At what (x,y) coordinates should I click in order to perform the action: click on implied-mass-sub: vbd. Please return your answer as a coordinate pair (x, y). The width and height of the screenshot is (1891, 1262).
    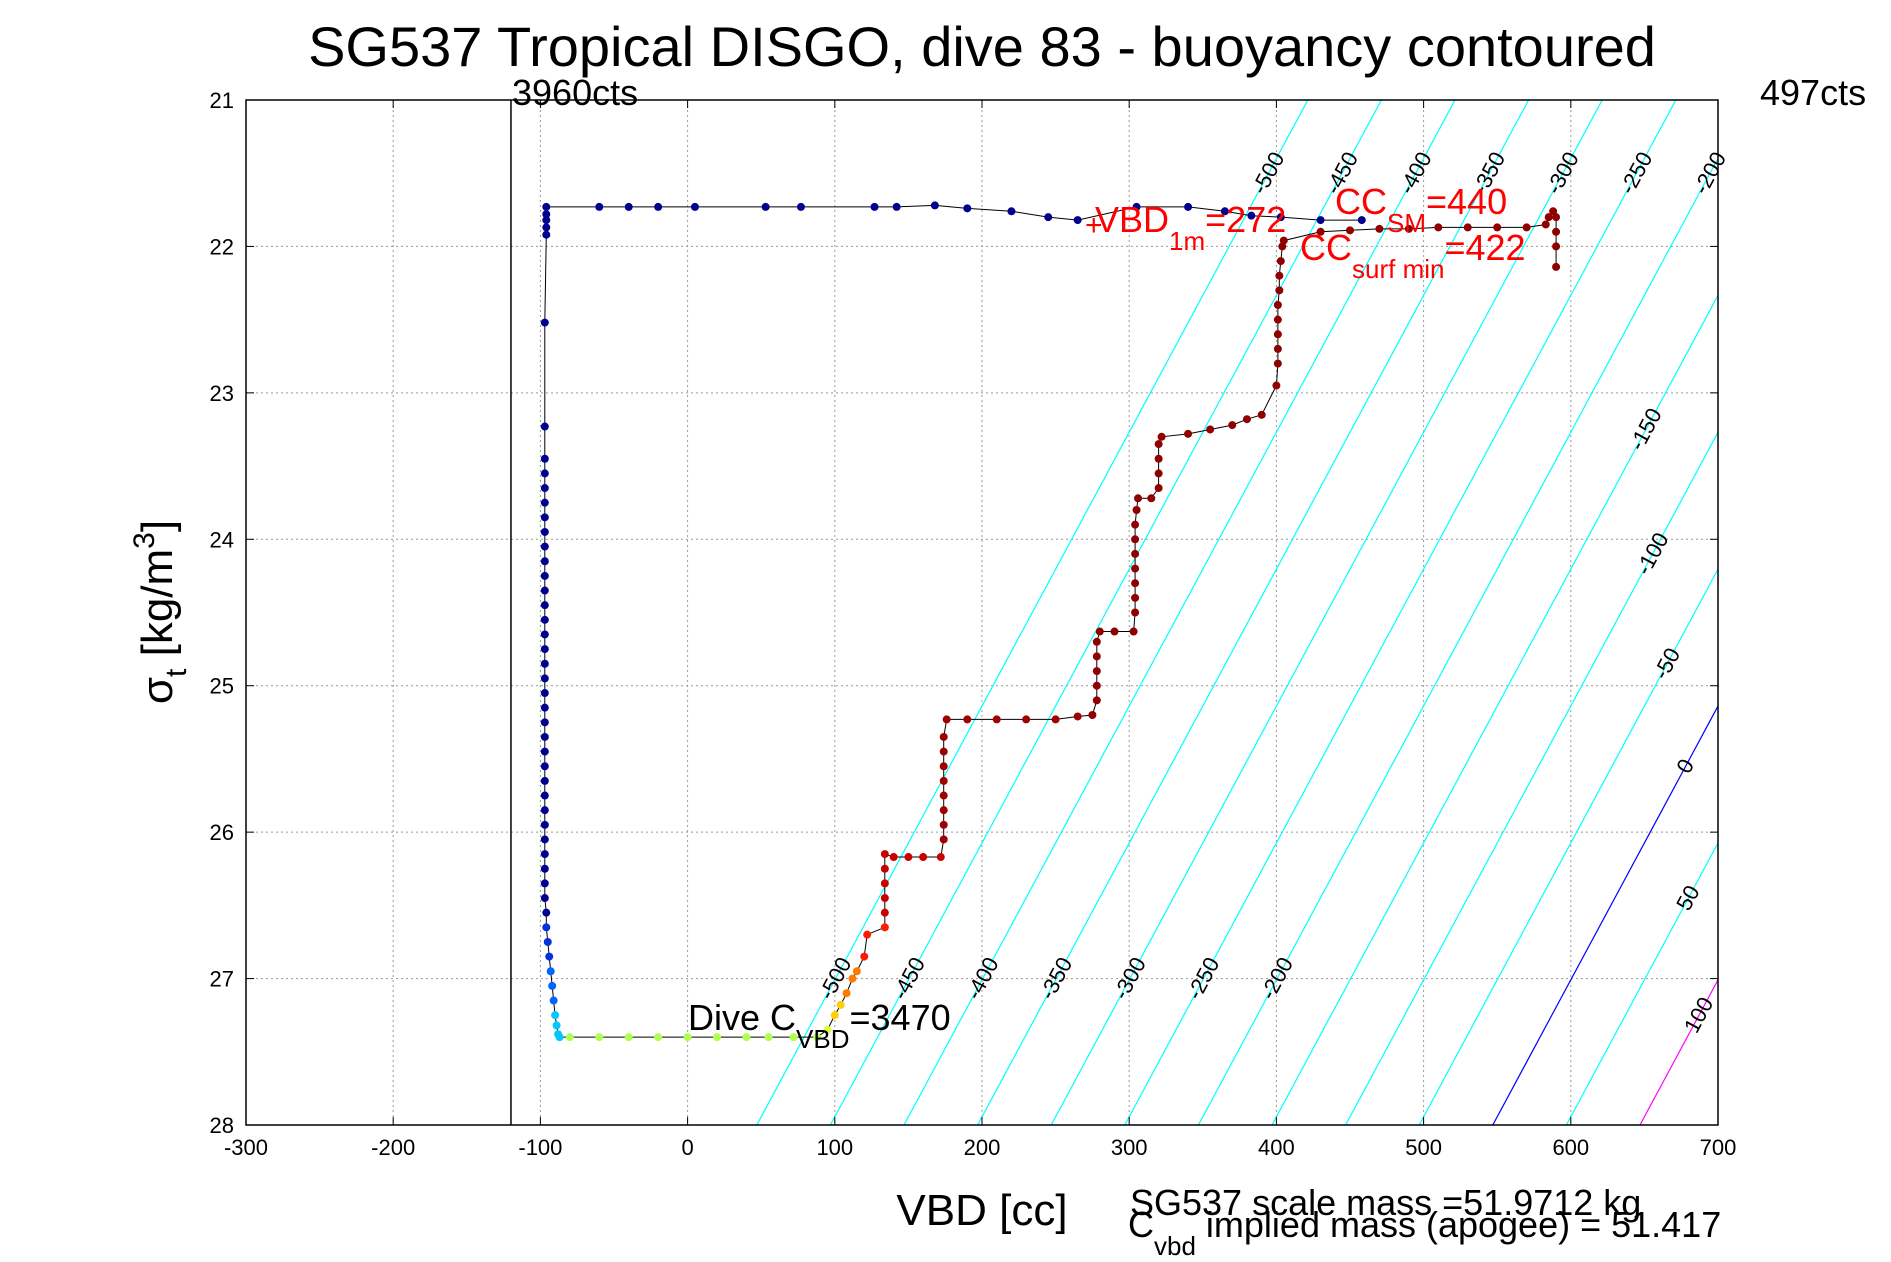
    Looking at the image, I should click on (1175, 1246).